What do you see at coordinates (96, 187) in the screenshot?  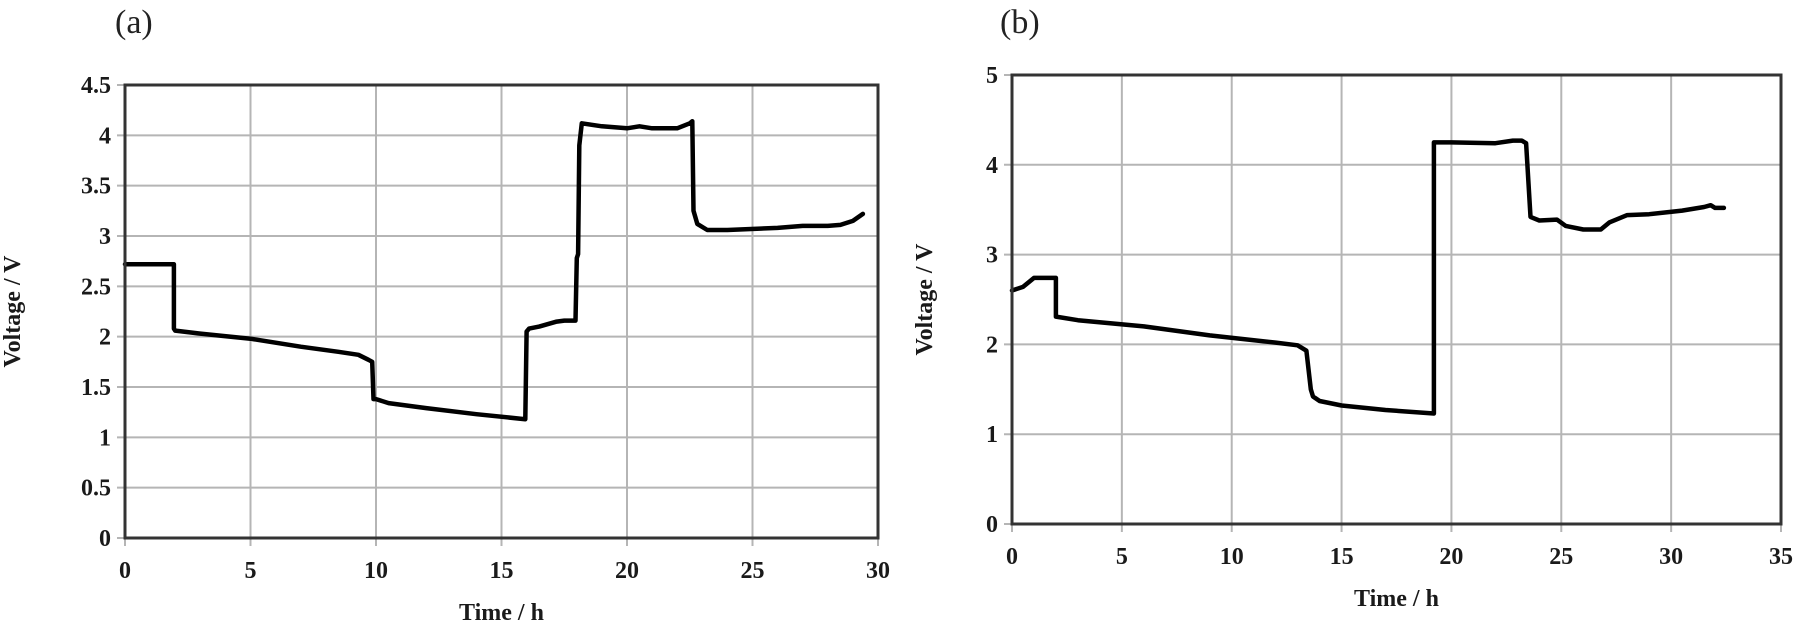 I see `y-tick-label: 3.5` at bounding box center [96, 187].